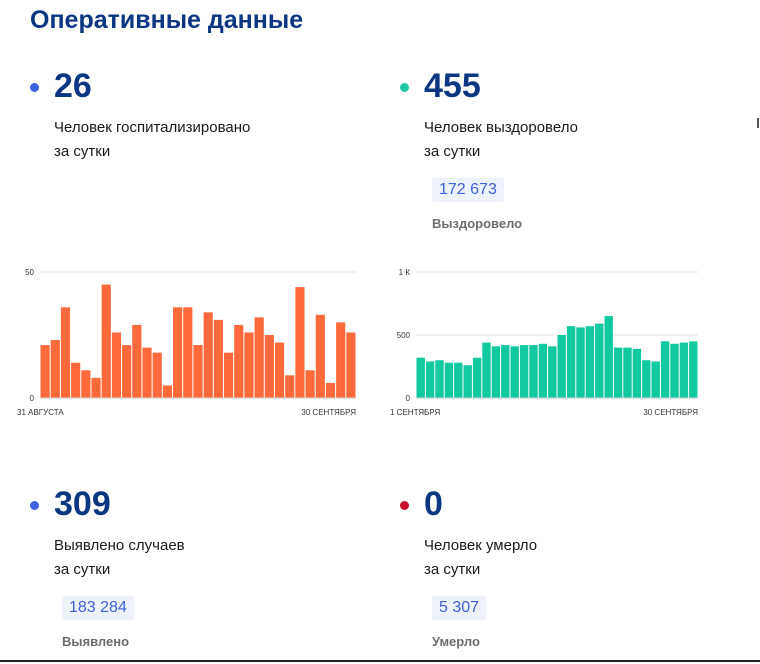 The height and width of the screenshot is (664, 760). What do you see at coordinates (73, 86) in the screenshot?
I see `hospitalized-value: 26` at bounding box center [73, 86].